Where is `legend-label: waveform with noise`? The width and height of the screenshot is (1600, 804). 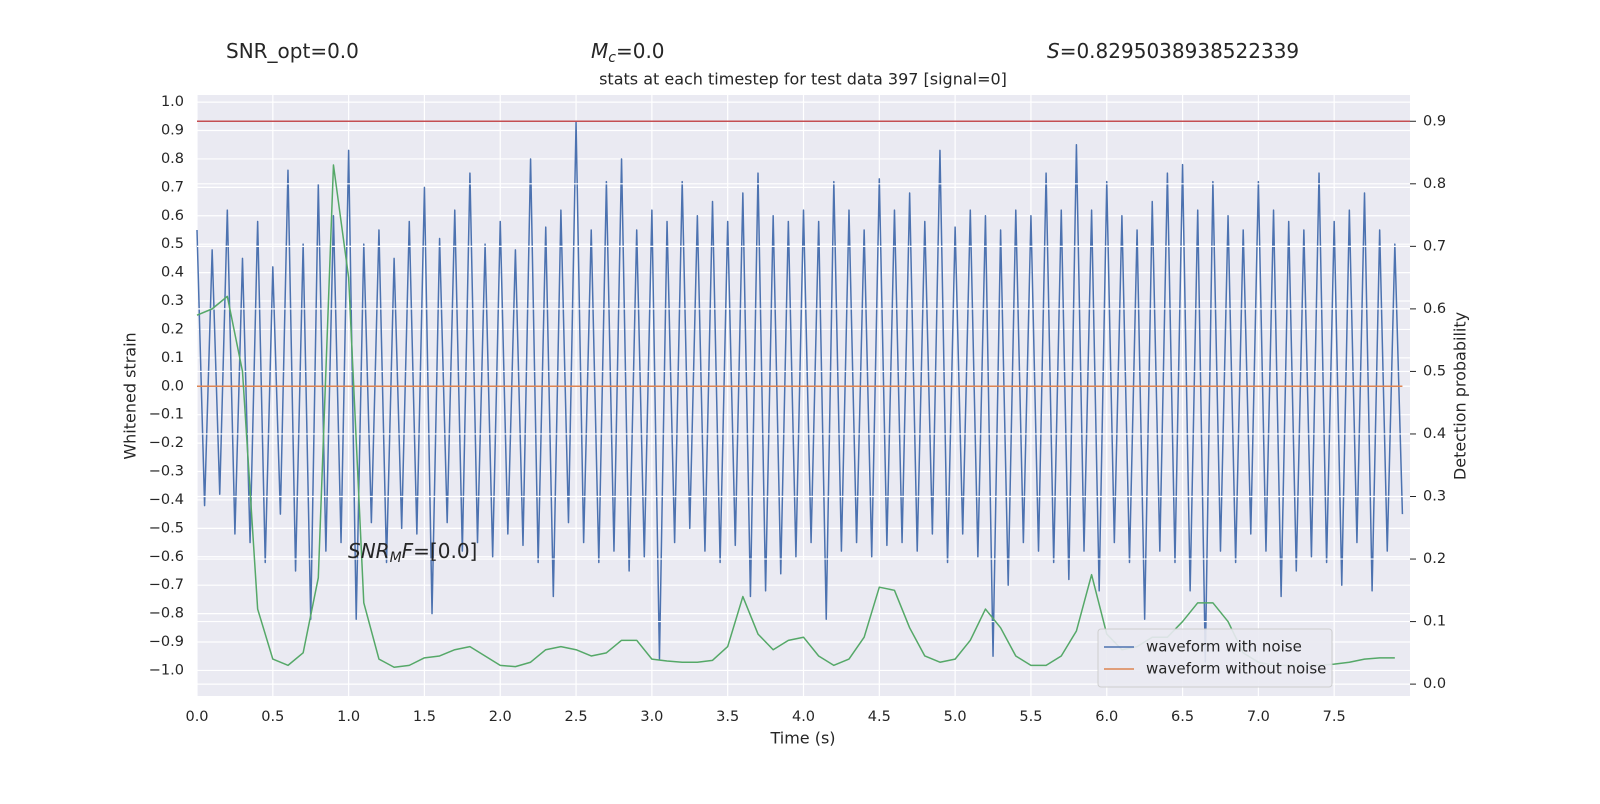
legend-label: waveform with noise is located at coordinates (1224, 647).